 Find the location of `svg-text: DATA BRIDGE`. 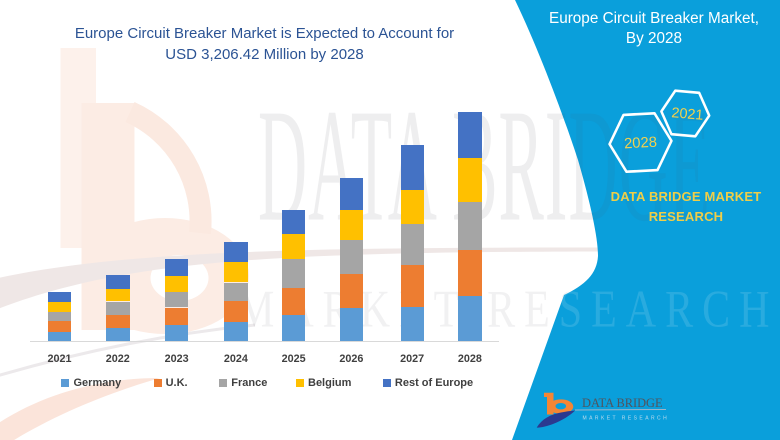

svg-text: DATA BRIDGE is located at coordinates (622, 403).